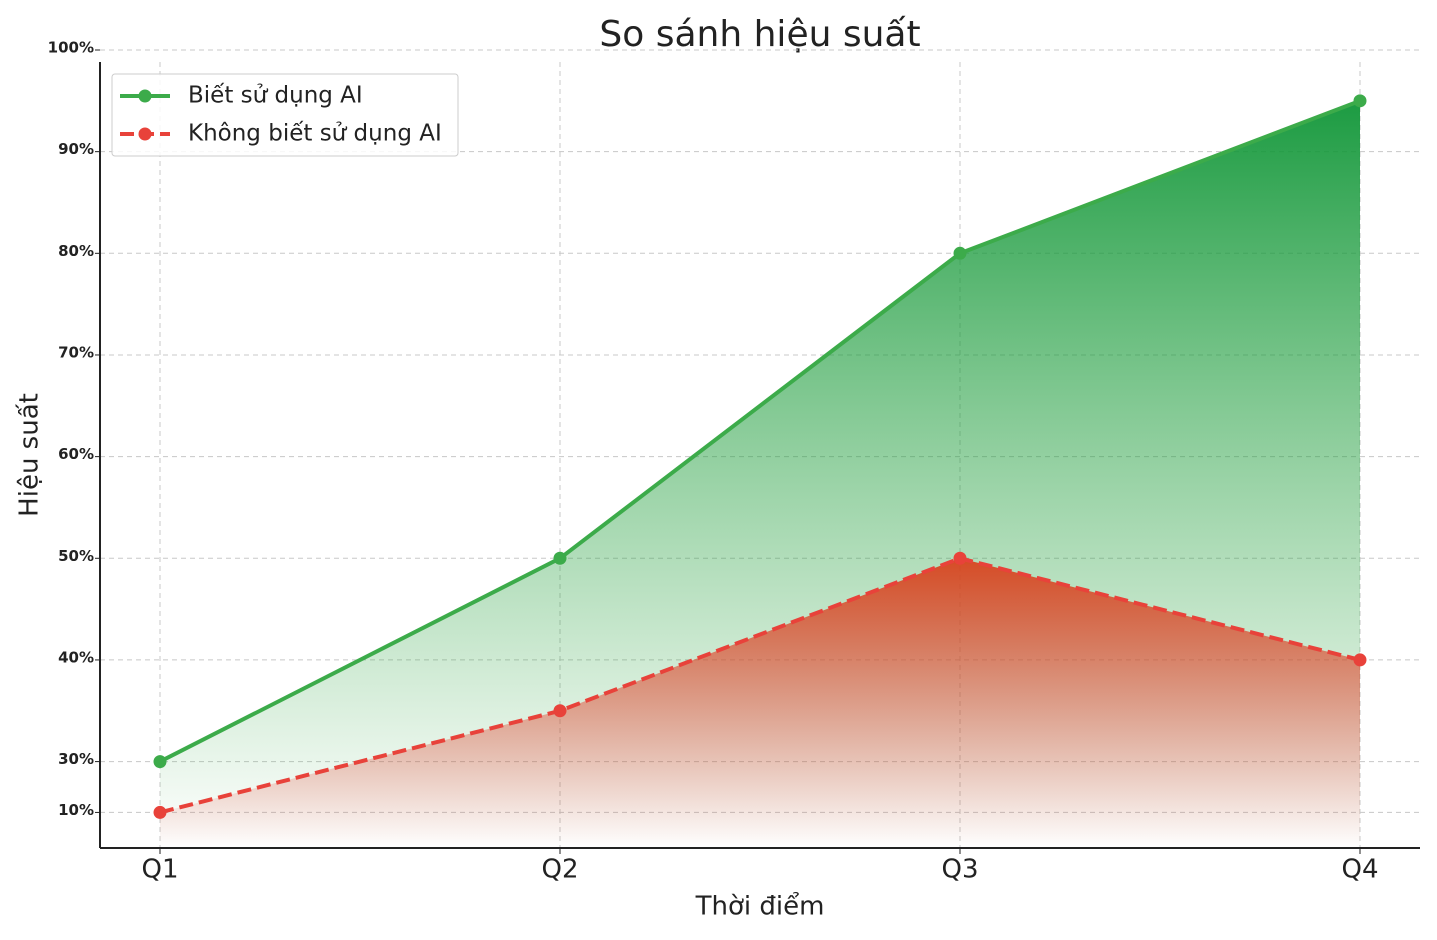  Describe the element at coordinates (76, 149) in the screenshot. I see `y-tick-label: 90%` at that location.